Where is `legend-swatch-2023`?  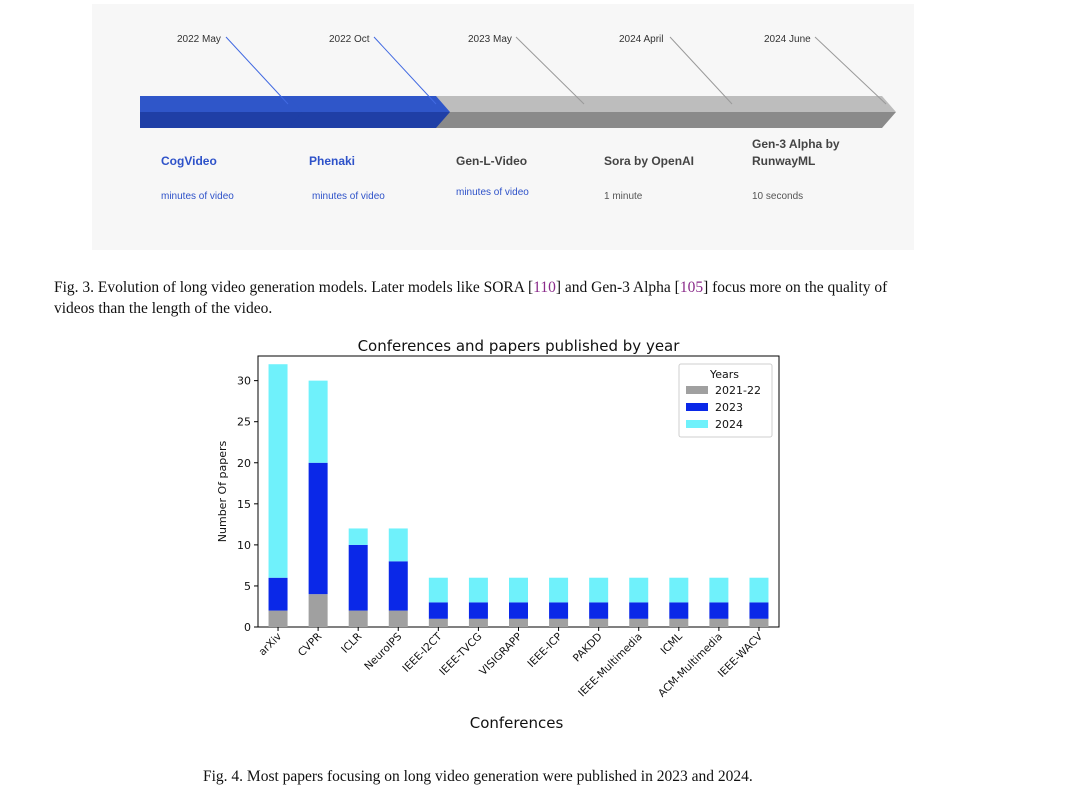
legend-swatch-2023 is located at coordinates (697, 407).